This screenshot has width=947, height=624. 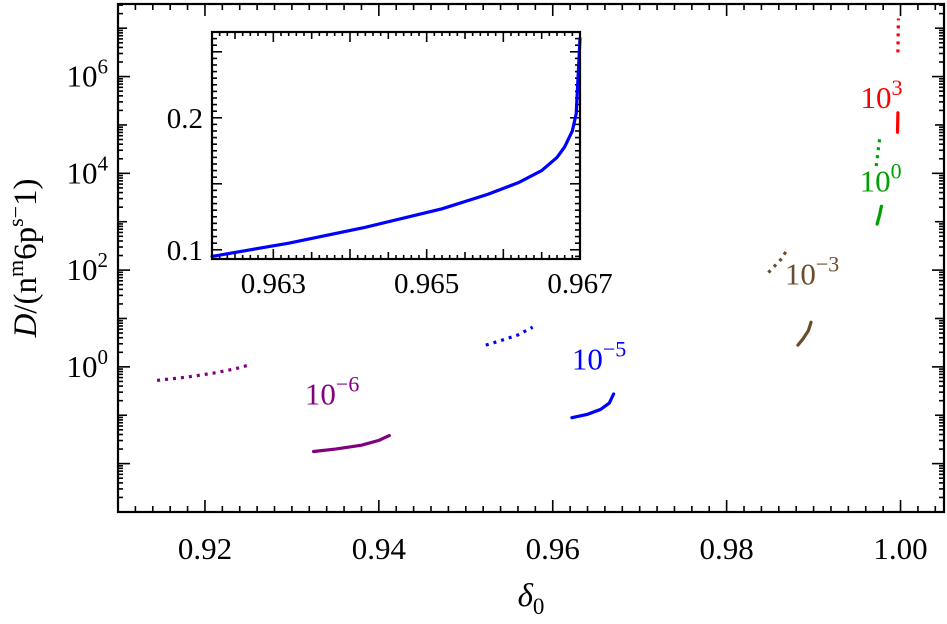 What do you see at coordinates (273, 284) in the screenshot?
I see `inset-x-tick-label: 0.963` at bounding box center [273, 284].